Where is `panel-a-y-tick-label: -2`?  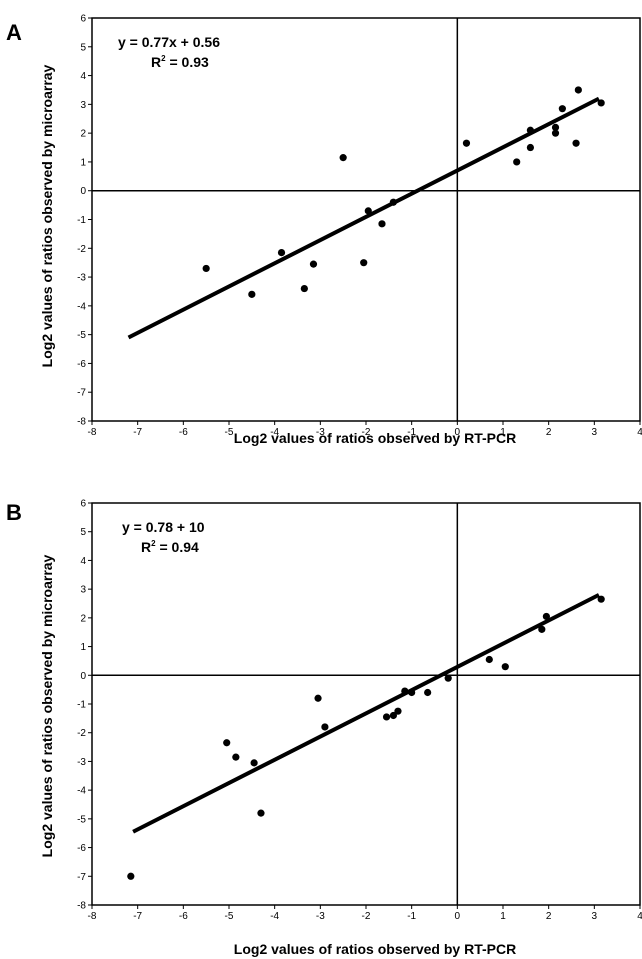
panel-a-y-tick-label: -2 is located at coordinates (81, 249).